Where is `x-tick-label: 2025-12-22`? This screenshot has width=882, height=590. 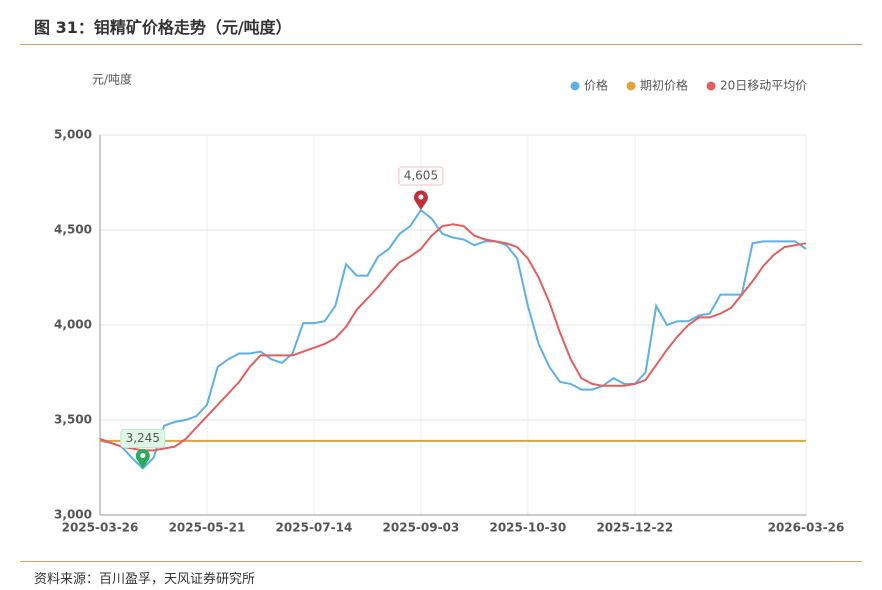
x-tick-label: 2025-12-22 is located at coordinates (634, 528).